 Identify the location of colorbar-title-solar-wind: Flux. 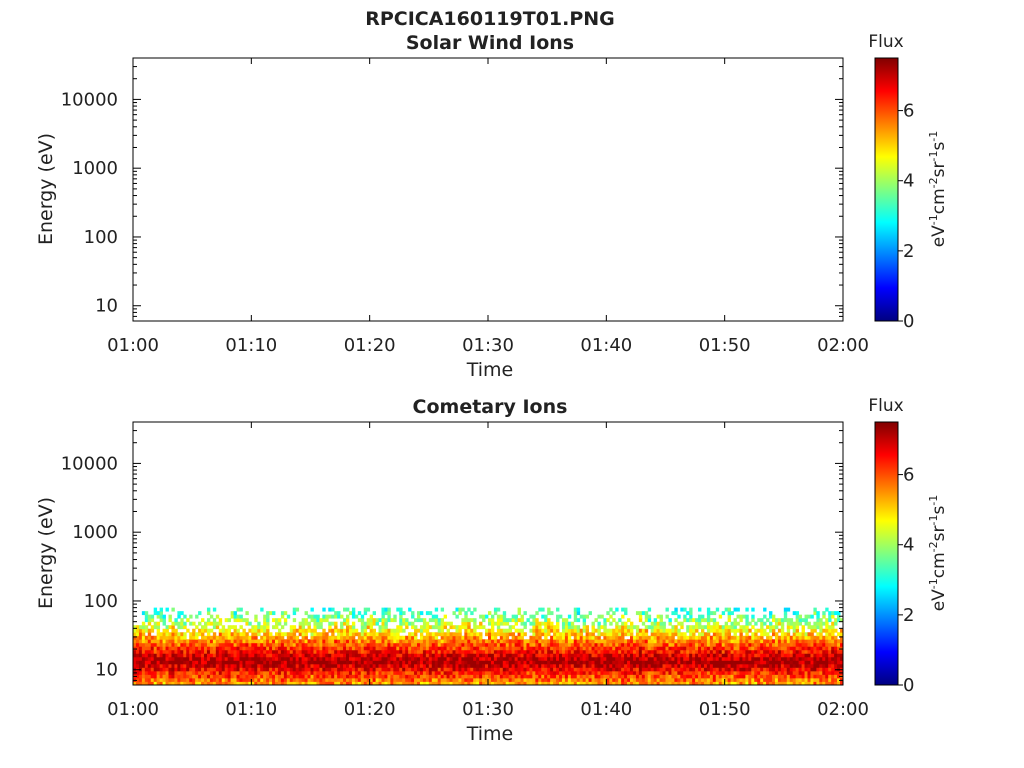
(885, 42).